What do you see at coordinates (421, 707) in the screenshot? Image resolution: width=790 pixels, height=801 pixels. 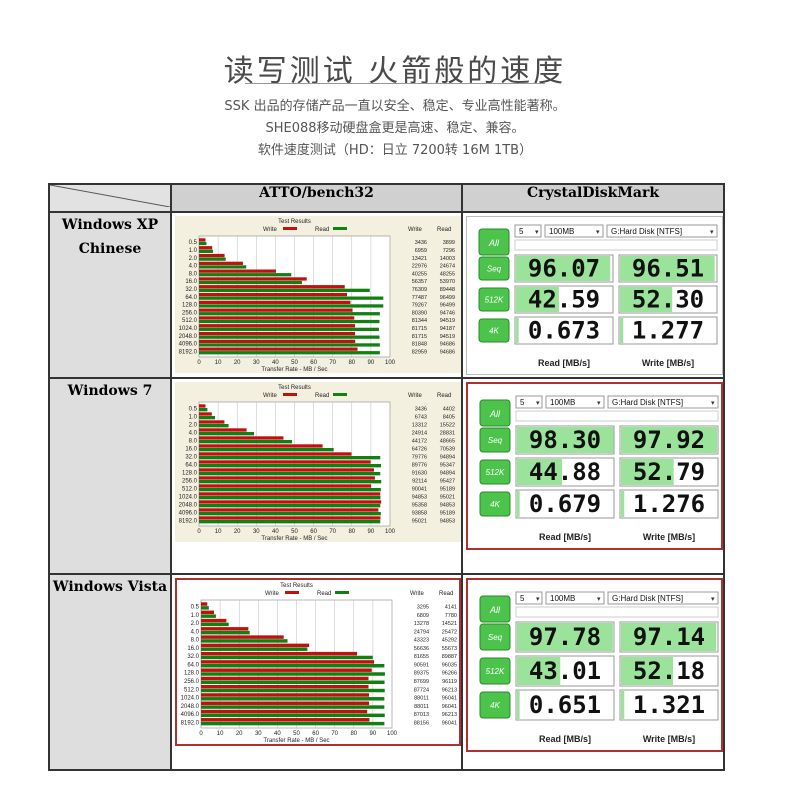 I see `write-value-label: 88011` at bounding box center [421, 707].